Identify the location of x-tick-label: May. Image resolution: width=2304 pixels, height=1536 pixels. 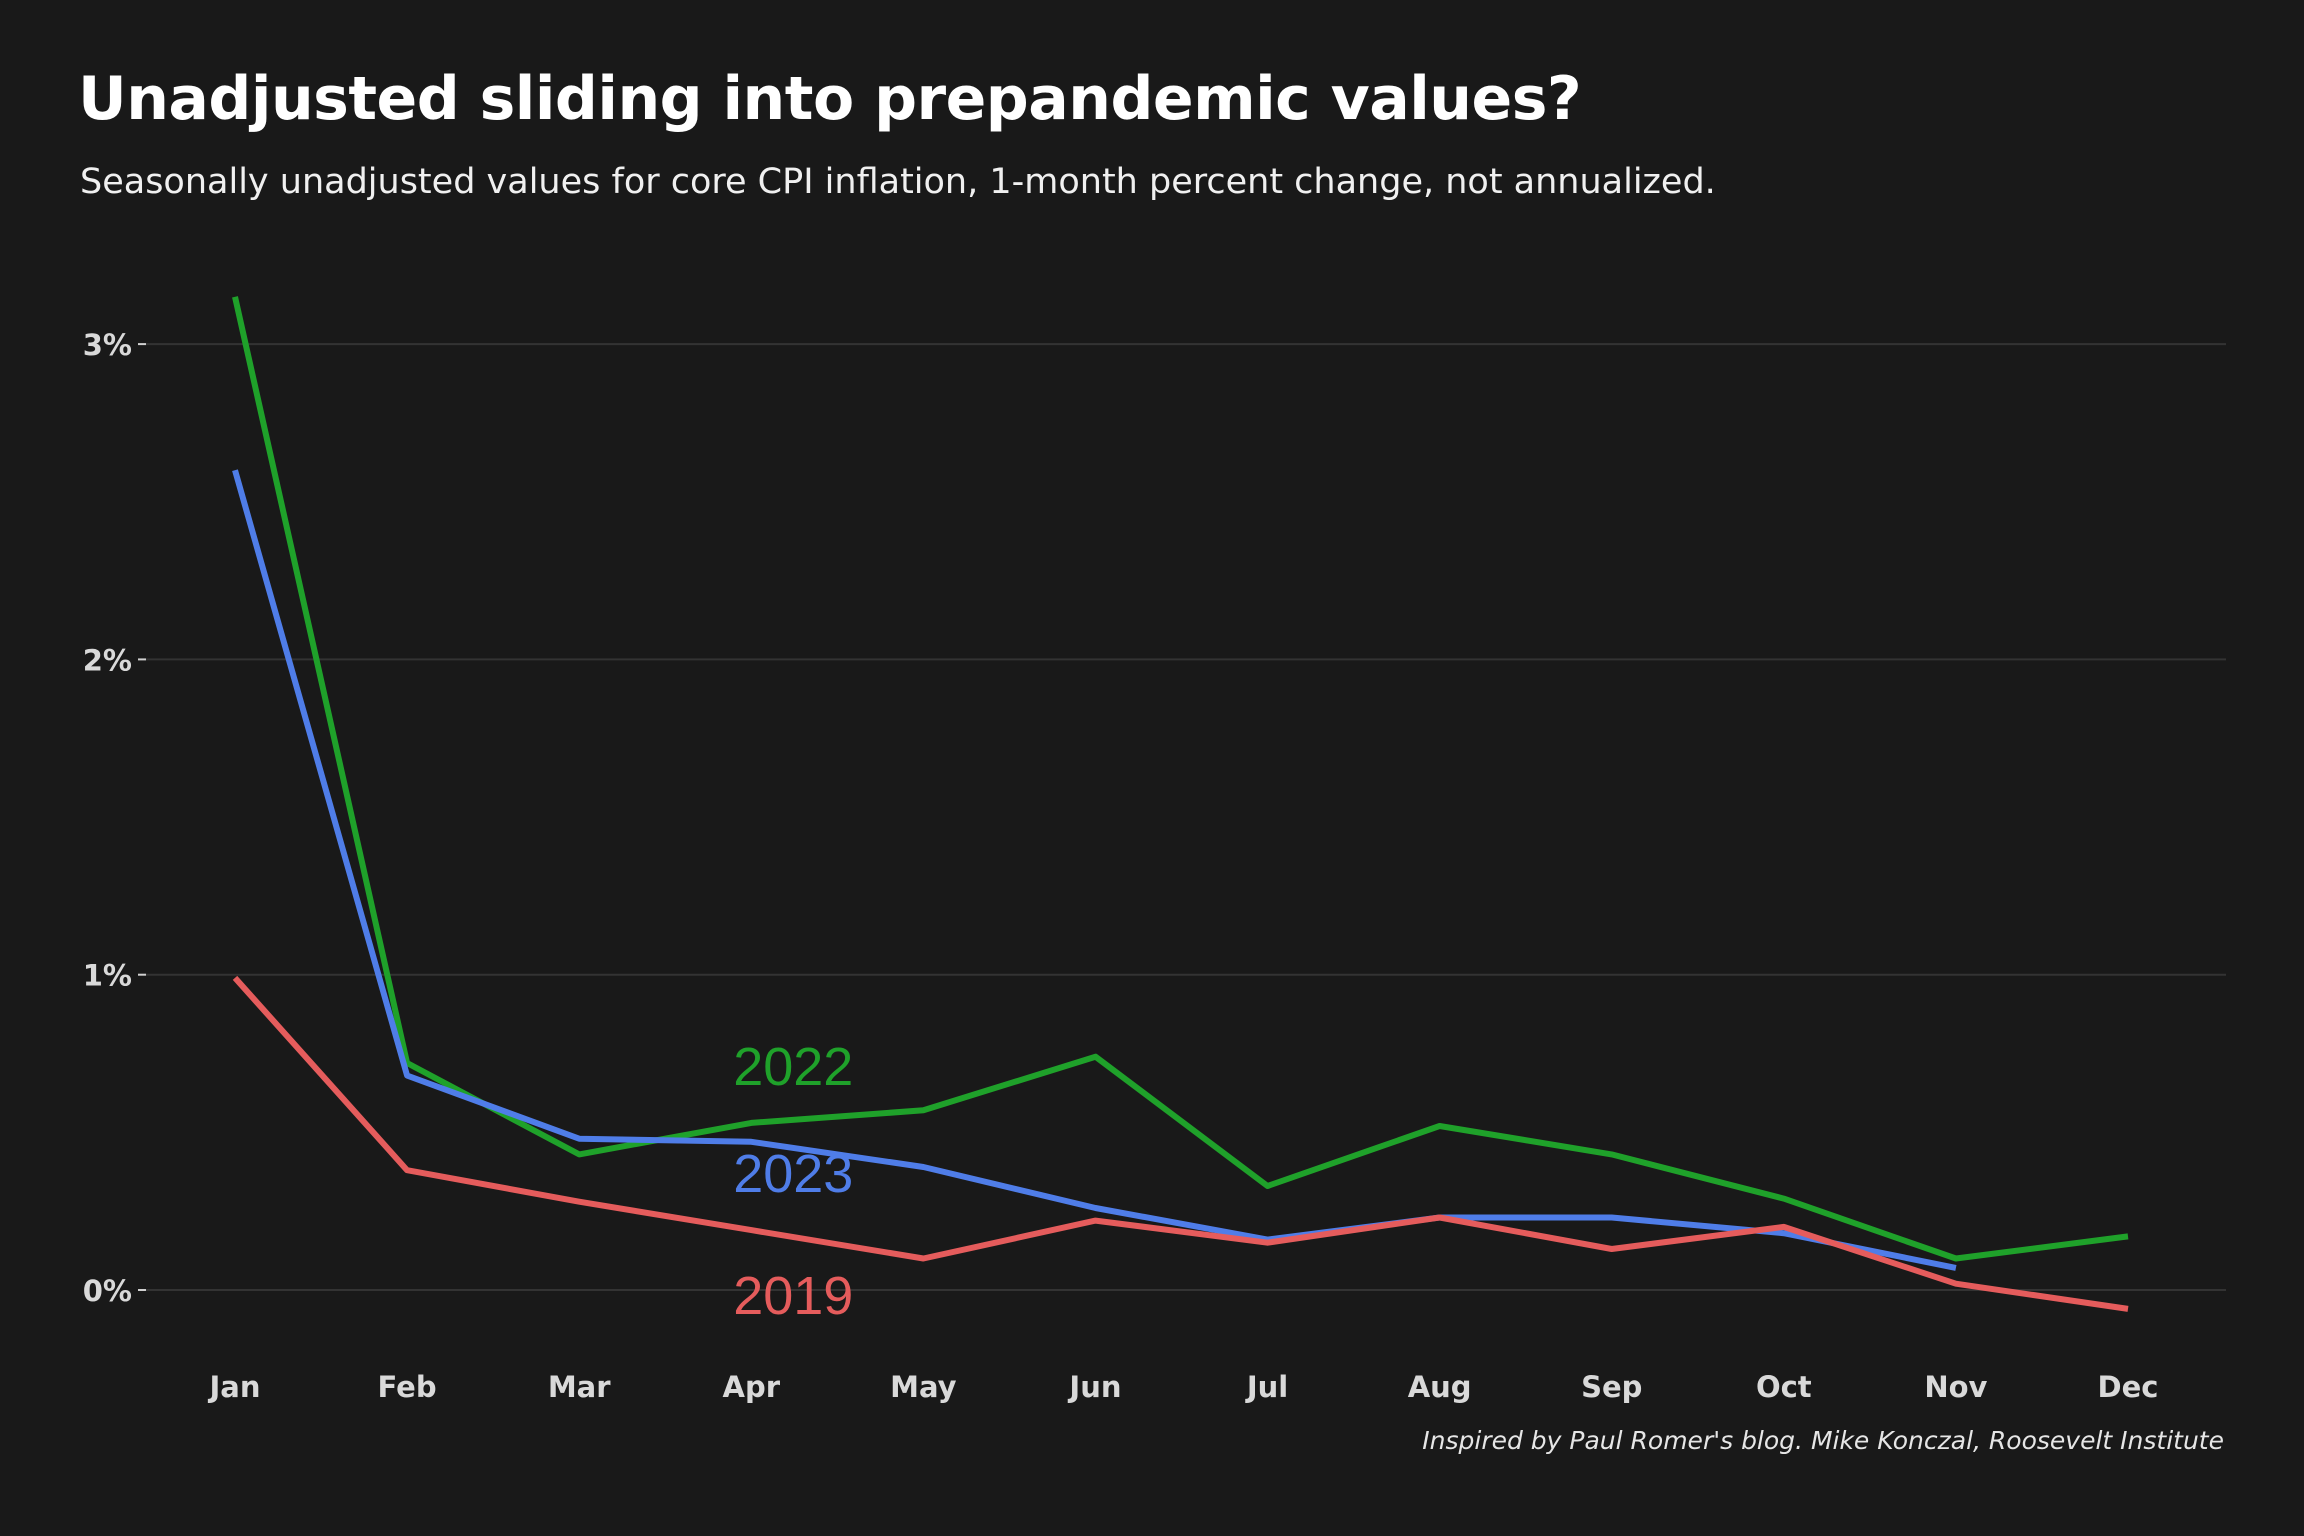
(923, 1387).